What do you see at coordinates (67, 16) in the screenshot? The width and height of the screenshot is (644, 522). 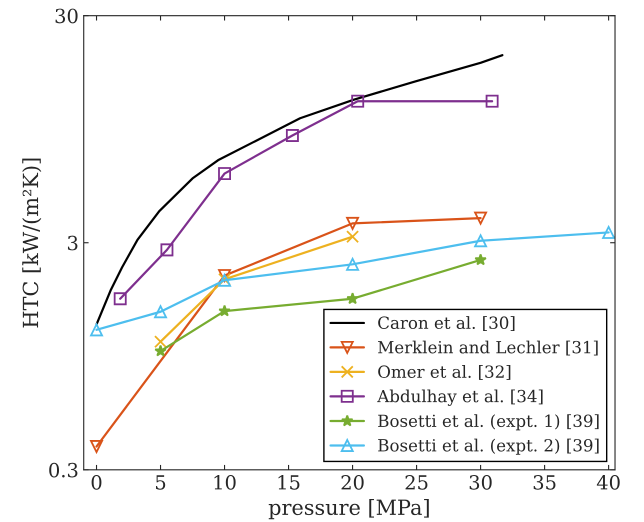 I see `y-tick-label: 30` at bounding box center [67, 16].